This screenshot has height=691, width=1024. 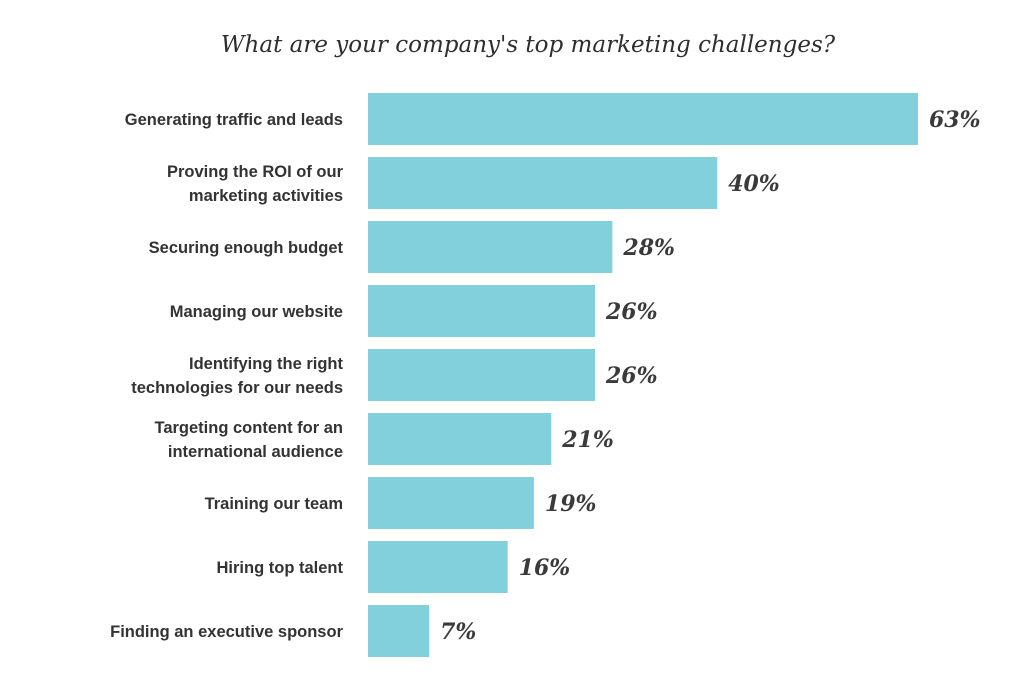 What do you see at coordinates (571, 504) in the screenshot?
I see `value-label: 19%` at bounding box center [571, 504].